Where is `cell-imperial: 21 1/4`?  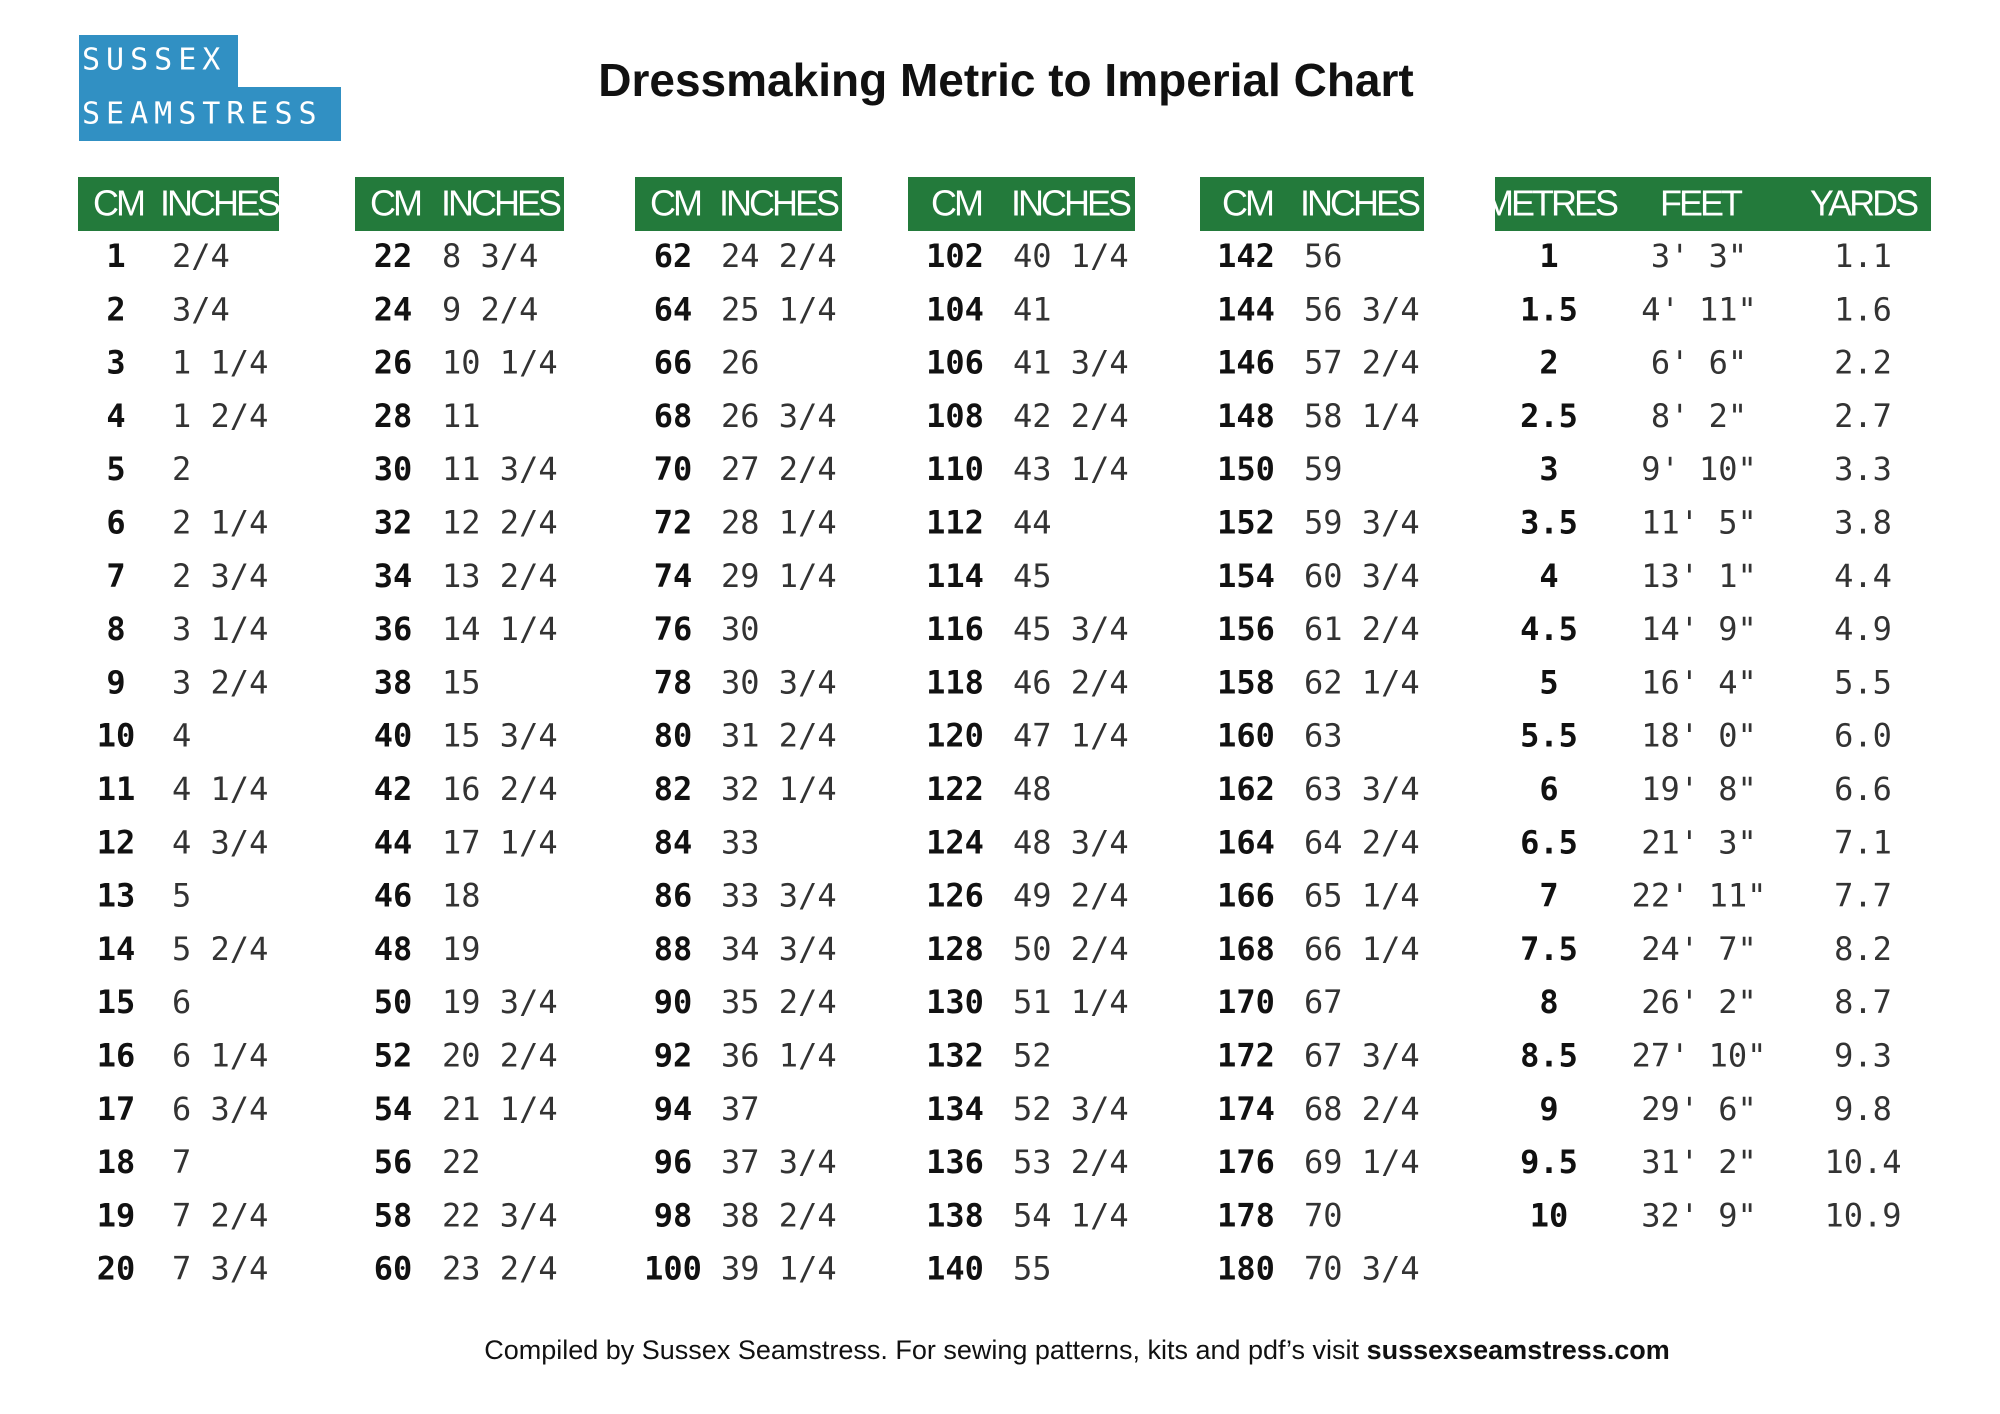
cell-imperial: 21 1/4 is located at coordinates (500, 1109).